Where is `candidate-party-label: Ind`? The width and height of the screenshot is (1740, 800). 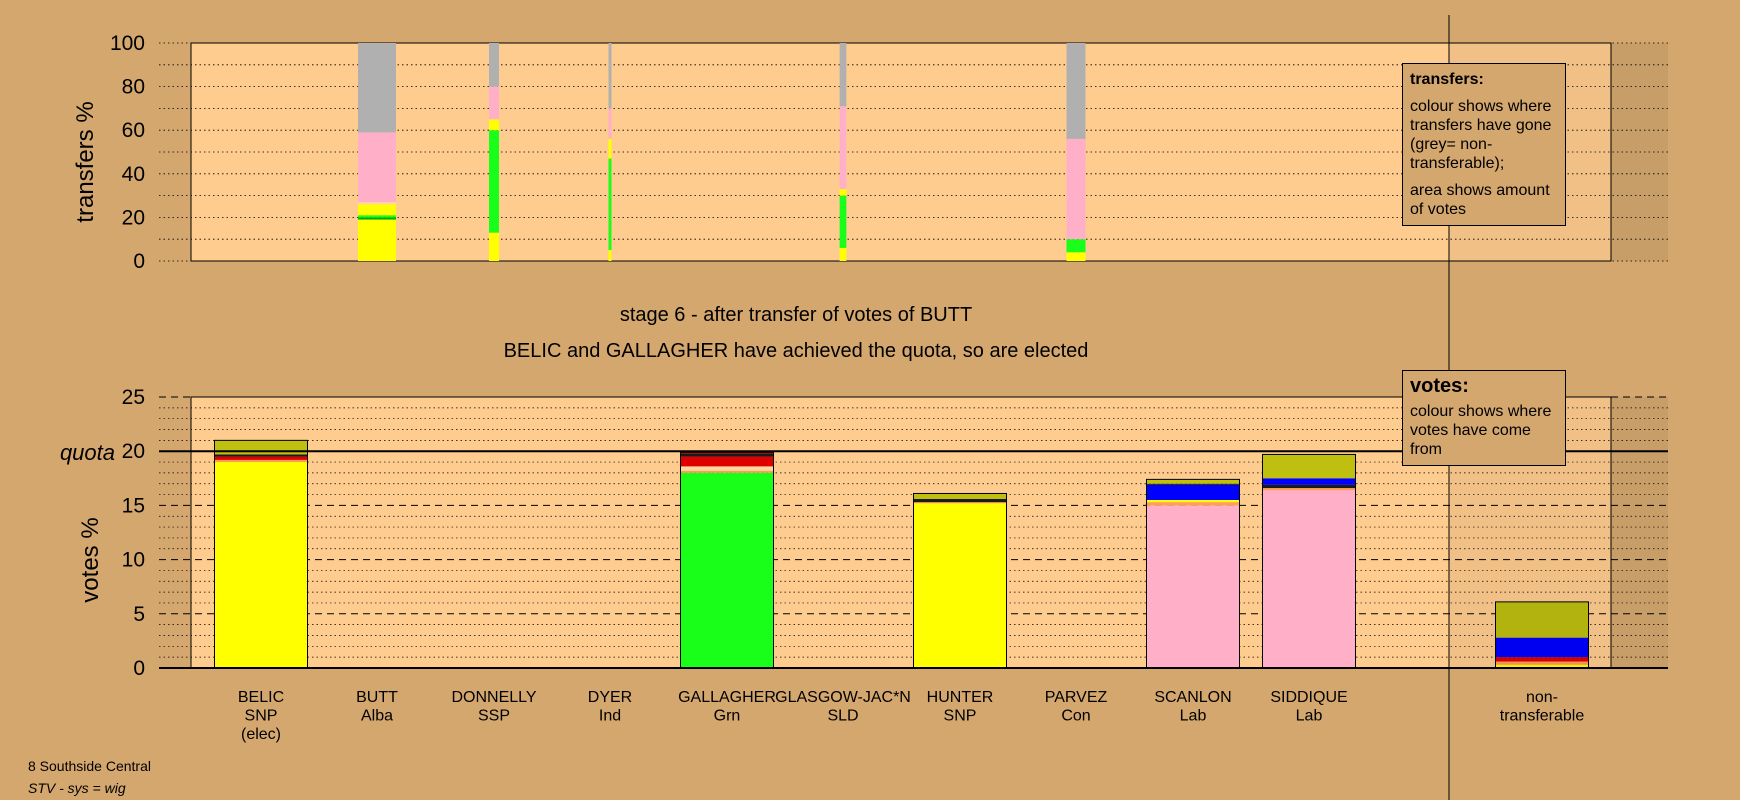 candidate-party-label: Ind is located at coordinates (610, 716).